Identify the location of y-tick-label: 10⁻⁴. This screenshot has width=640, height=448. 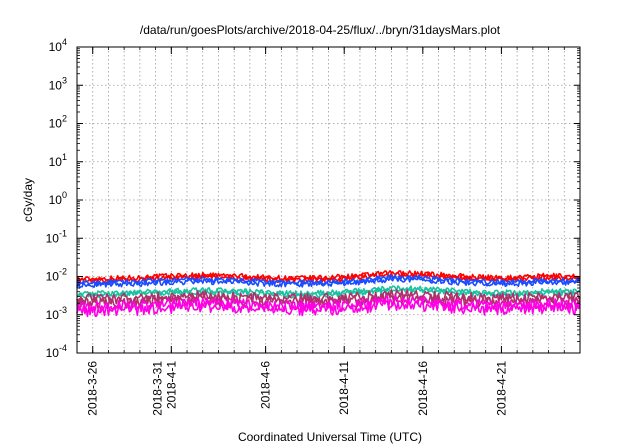
(56, 351).